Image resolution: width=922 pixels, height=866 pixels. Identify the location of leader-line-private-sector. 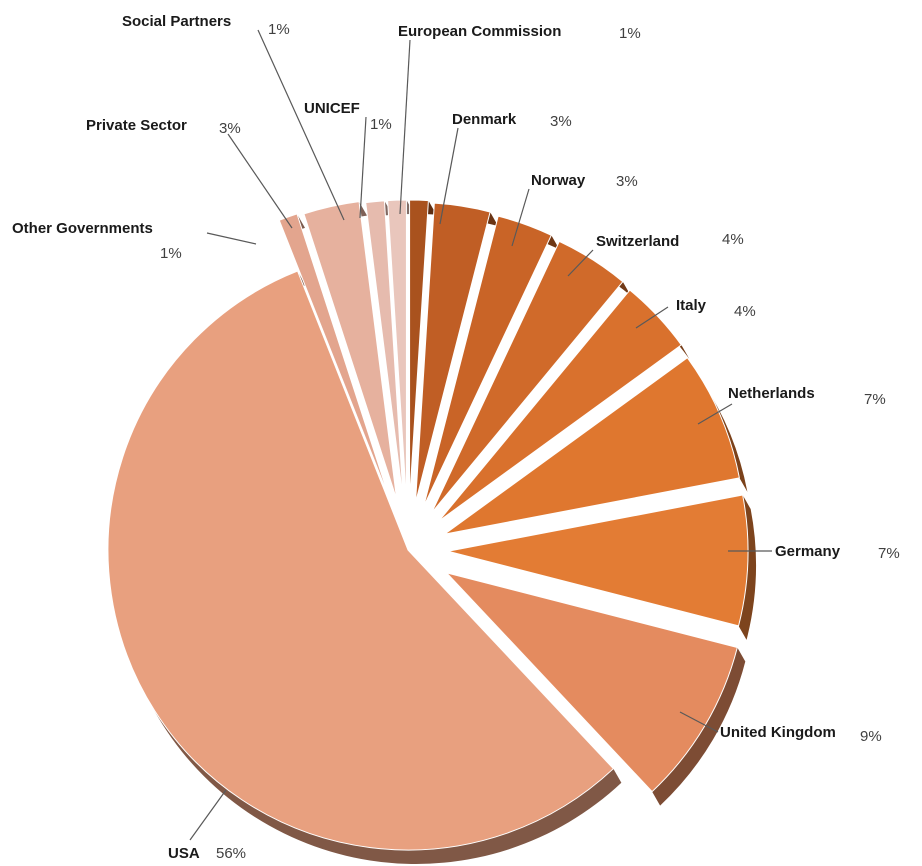
(260, 181).